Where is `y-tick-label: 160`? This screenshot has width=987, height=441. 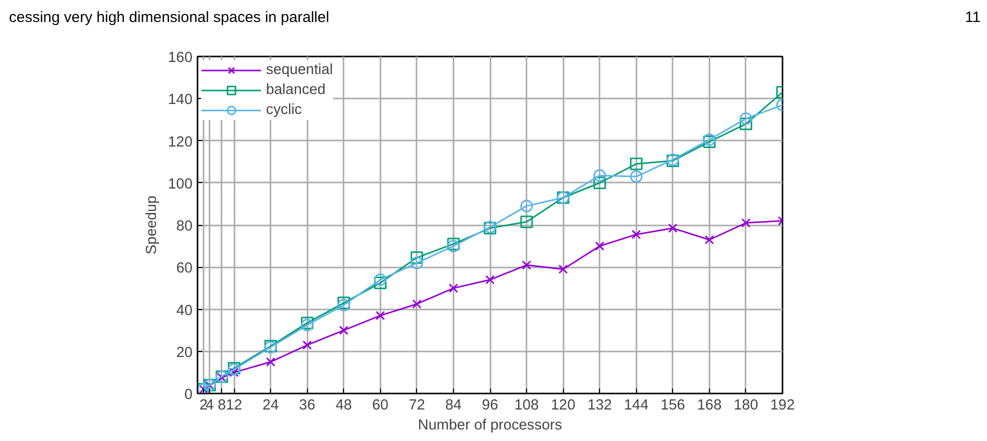
y-tick-label: 160 is located at coordinates (180, 58).